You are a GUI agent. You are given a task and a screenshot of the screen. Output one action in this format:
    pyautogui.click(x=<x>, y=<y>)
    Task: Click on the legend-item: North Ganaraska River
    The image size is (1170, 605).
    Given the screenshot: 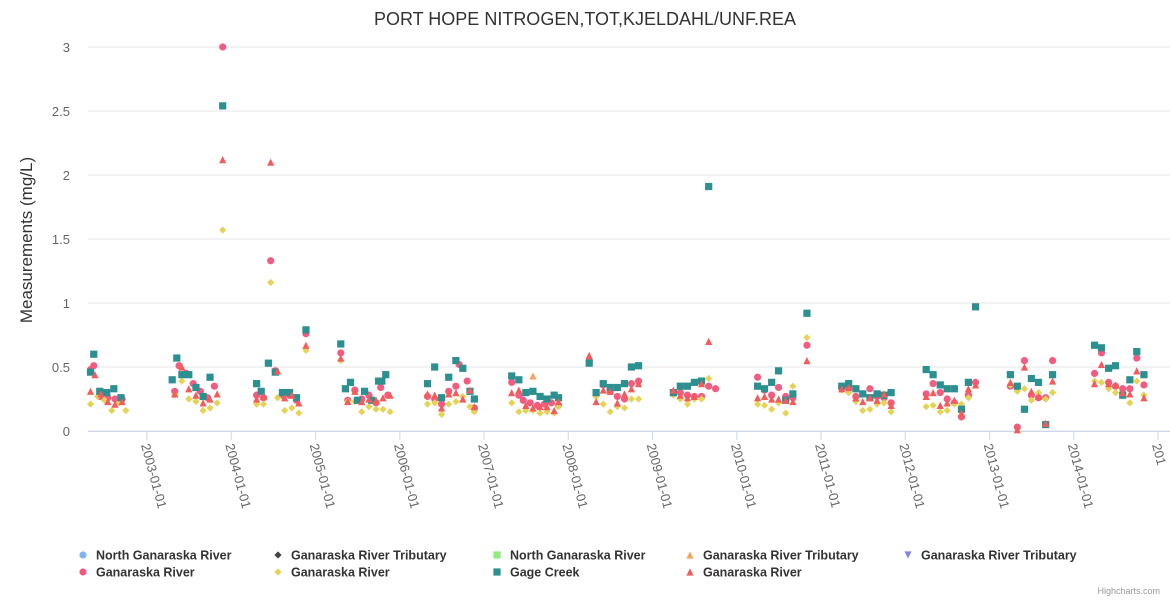 What is the action you would take?
    pyautogui.click(x=569, y=556)
    